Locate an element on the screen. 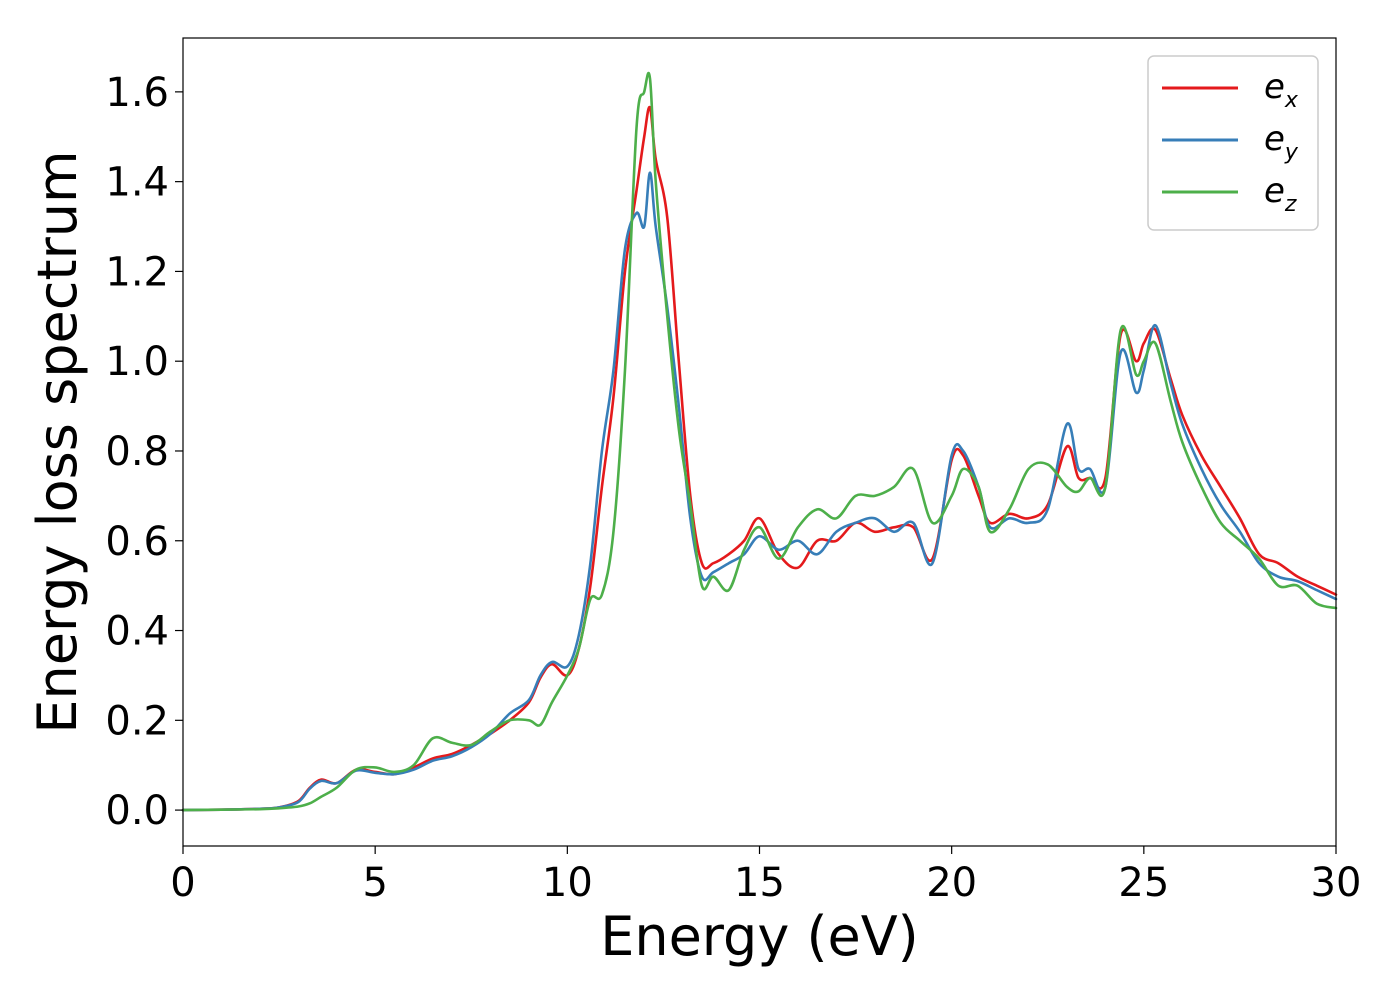 Image resolution: width=1400 pixels, height=1000 pixels. x-tick-label: 25 is located at coordinates (1143, 883).